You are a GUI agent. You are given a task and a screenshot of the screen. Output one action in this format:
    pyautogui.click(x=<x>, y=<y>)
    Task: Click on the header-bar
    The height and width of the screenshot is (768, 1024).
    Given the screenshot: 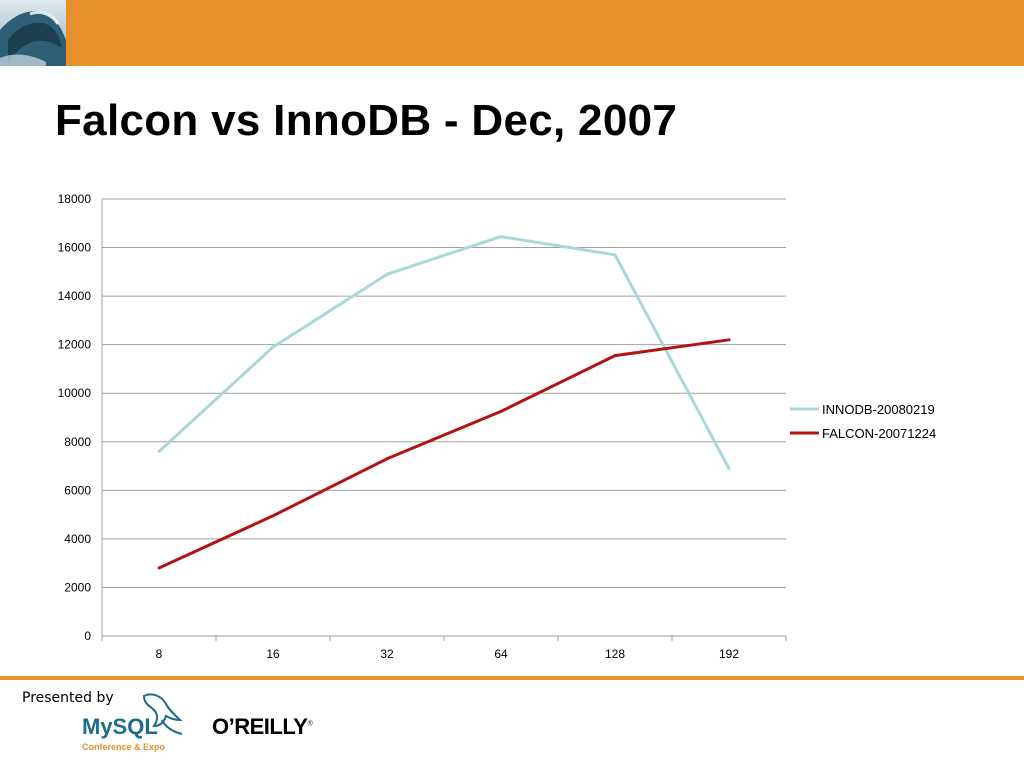 What is the action you would take?
    pyautogui.click(x=512, y=33)
    